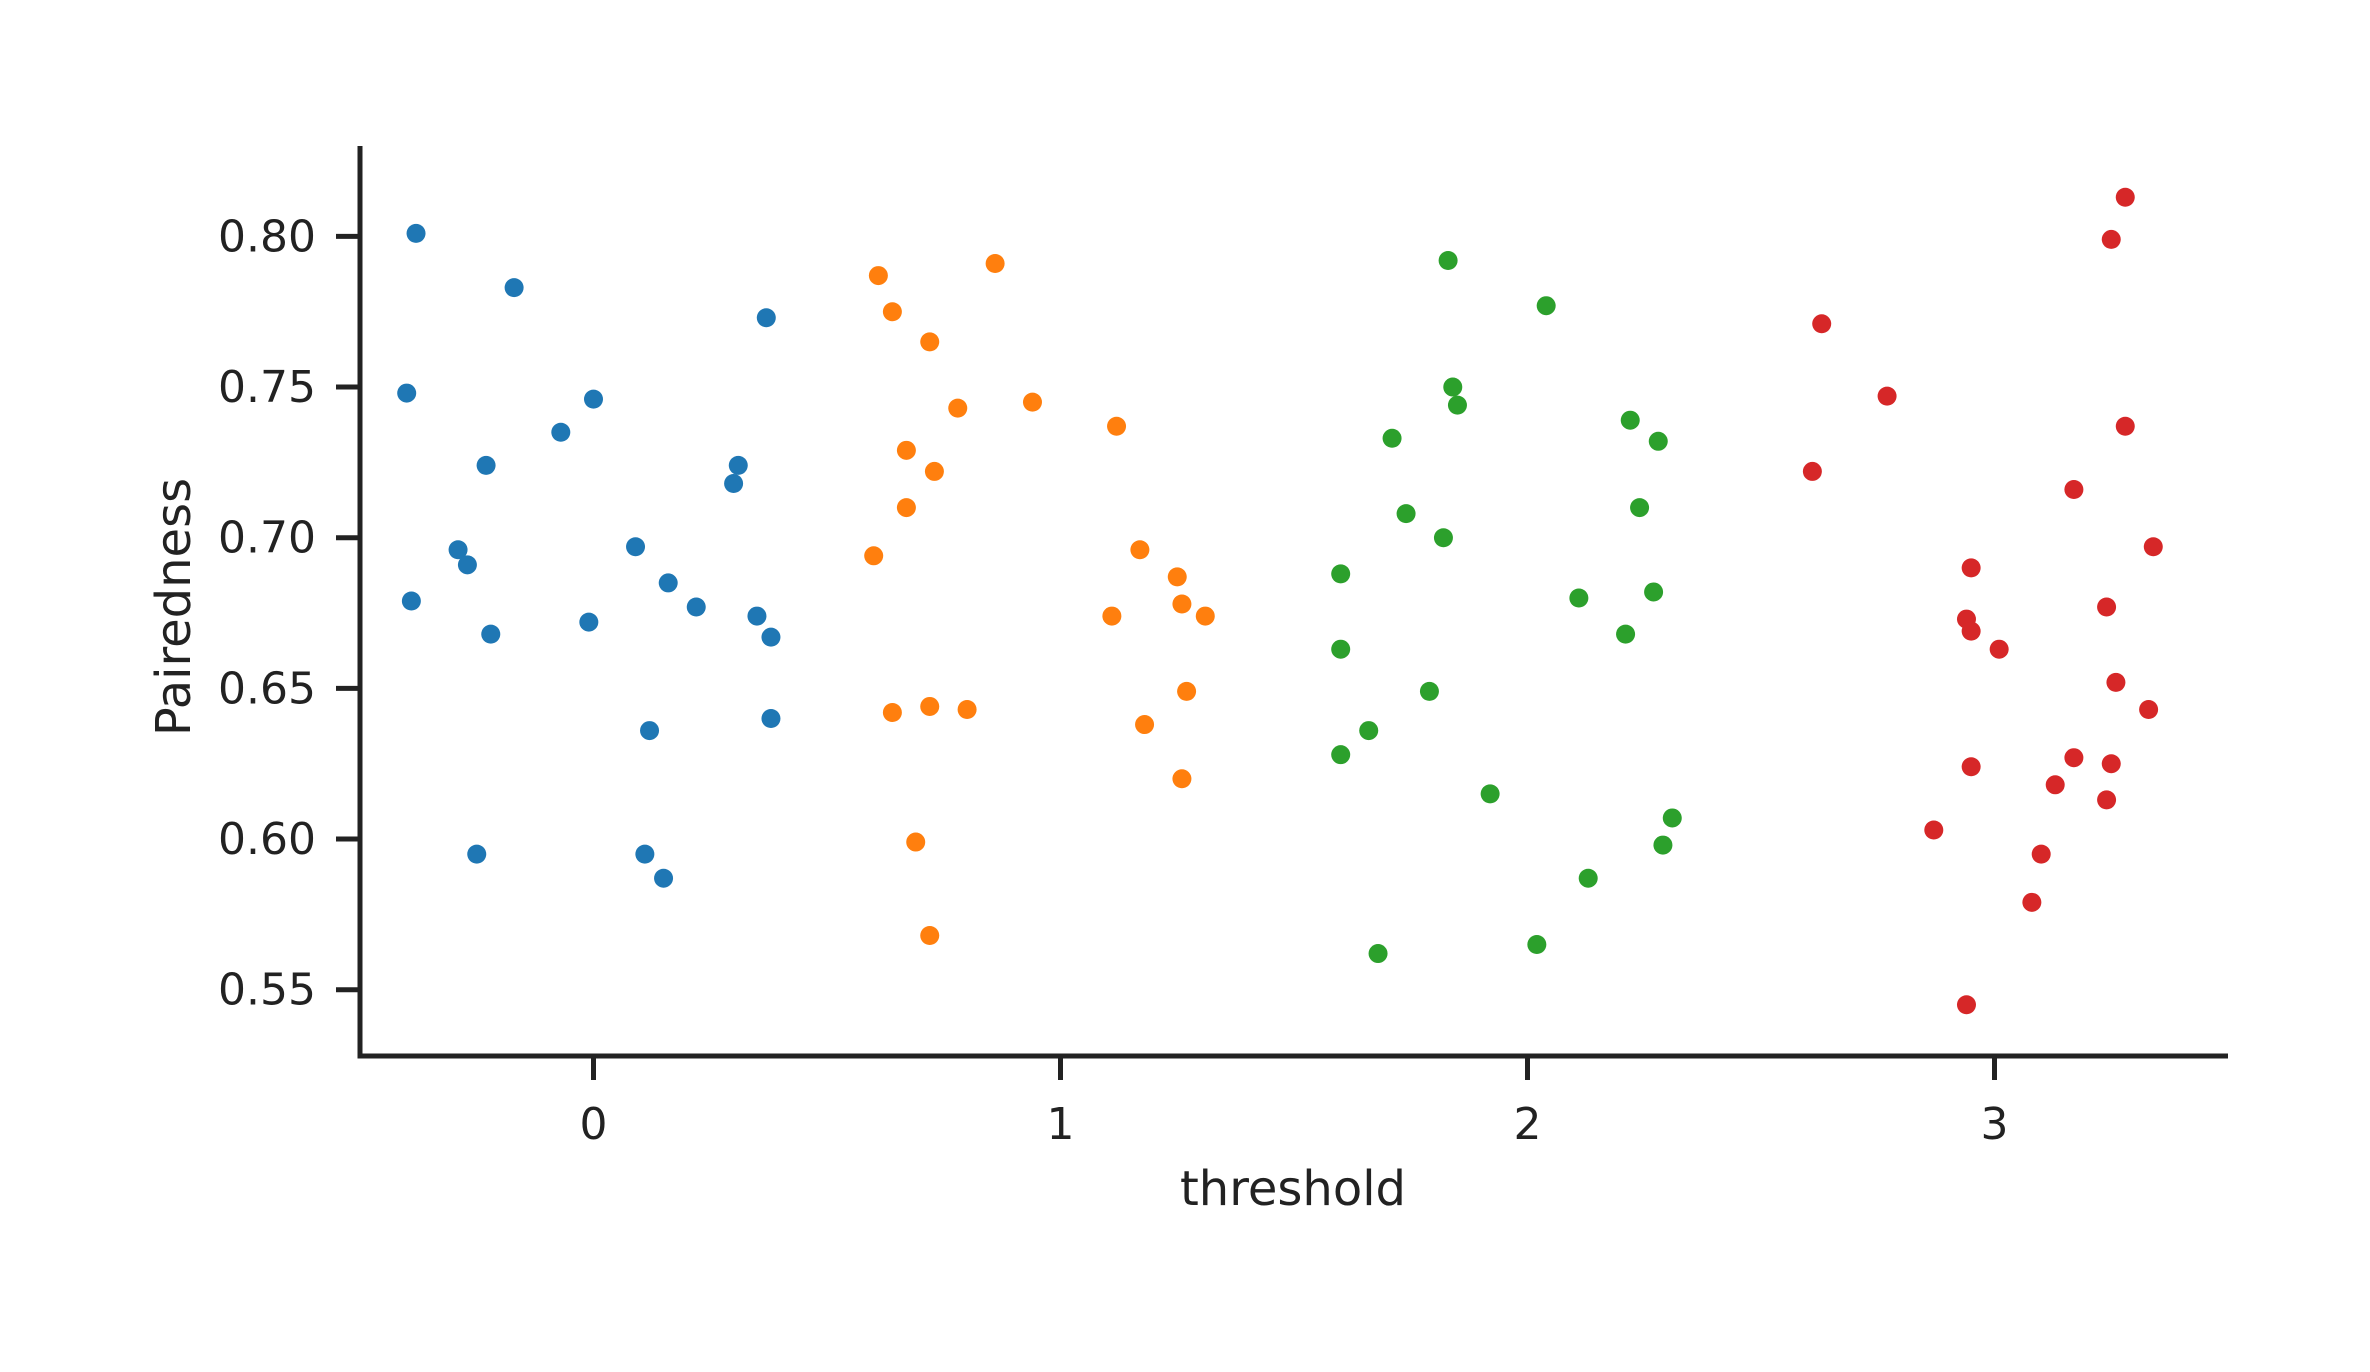 The width and height of the screenshot is (2370, 1372). I want to click on y-axis-ticks: 0.55 0.60 0.65 0.70 0.75 0.80, so click(289, 613).